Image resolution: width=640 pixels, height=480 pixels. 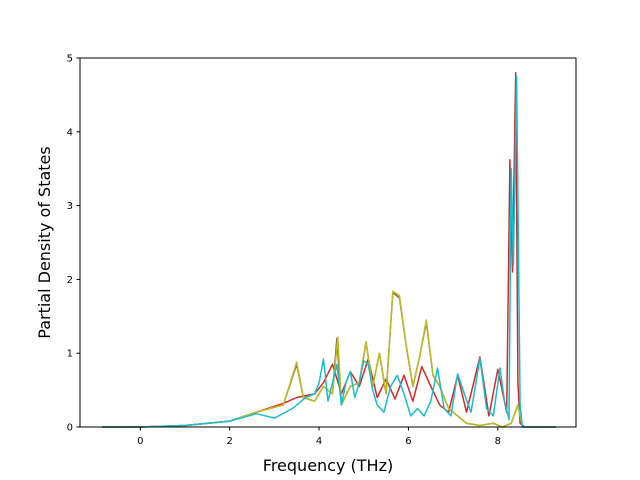 I want to click on y-tick-label-1: 1, so click(x=70, y=354).